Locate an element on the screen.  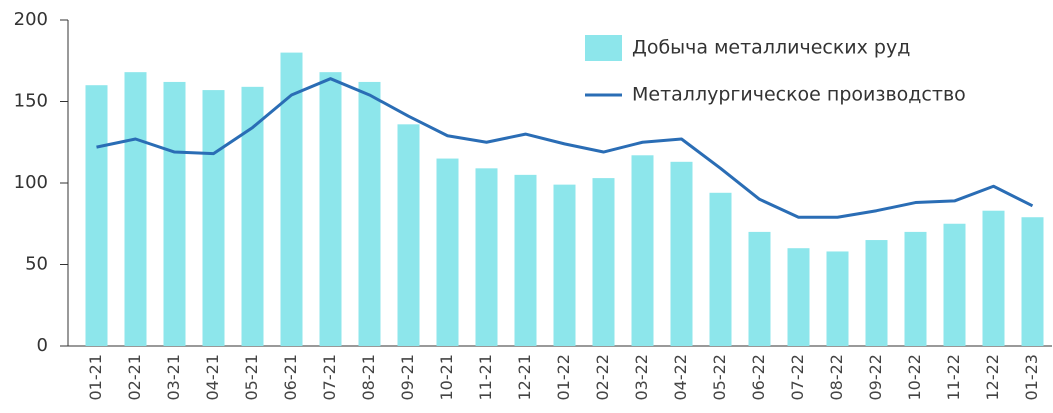
x-tick-label: 11-21 is located at coordinates (485, 377).